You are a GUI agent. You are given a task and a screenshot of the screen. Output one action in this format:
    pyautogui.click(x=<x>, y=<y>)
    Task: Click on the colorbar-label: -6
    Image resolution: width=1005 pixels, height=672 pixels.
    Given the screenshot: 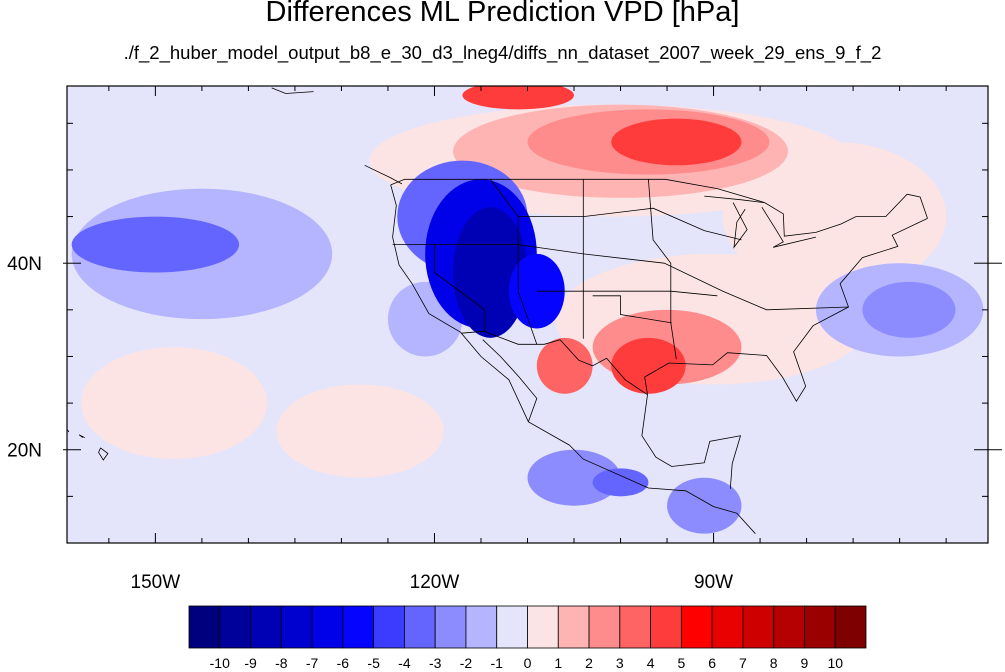 What is the action you would take?
    pyautogui.click(x=343, y=663)
    